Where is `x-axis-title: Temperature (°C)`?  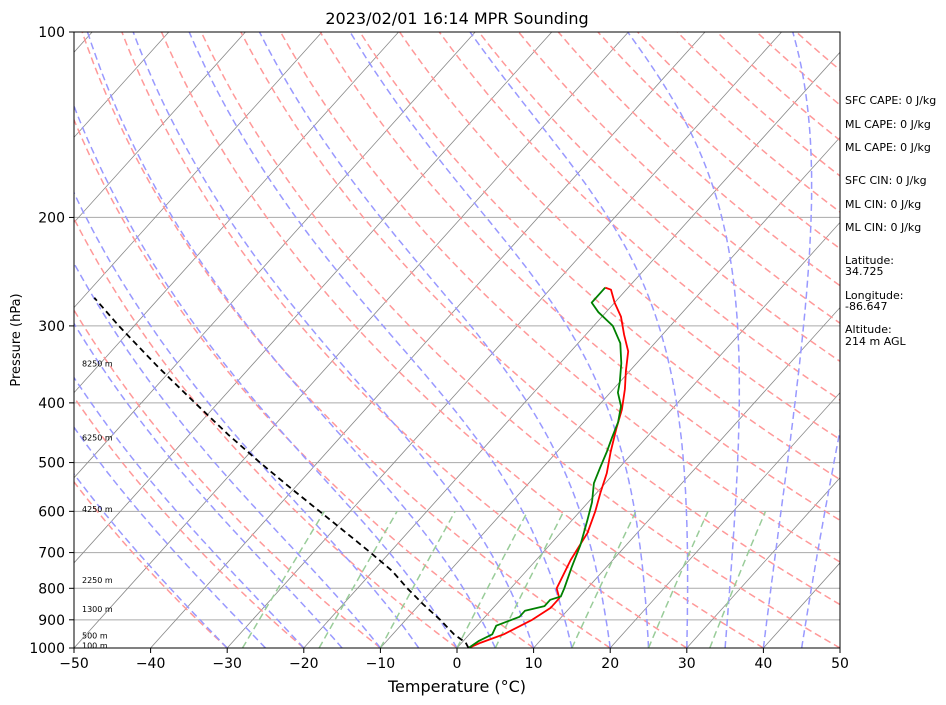
x-axis-title: Temperature (°C) is located at coordinates (456, 686).